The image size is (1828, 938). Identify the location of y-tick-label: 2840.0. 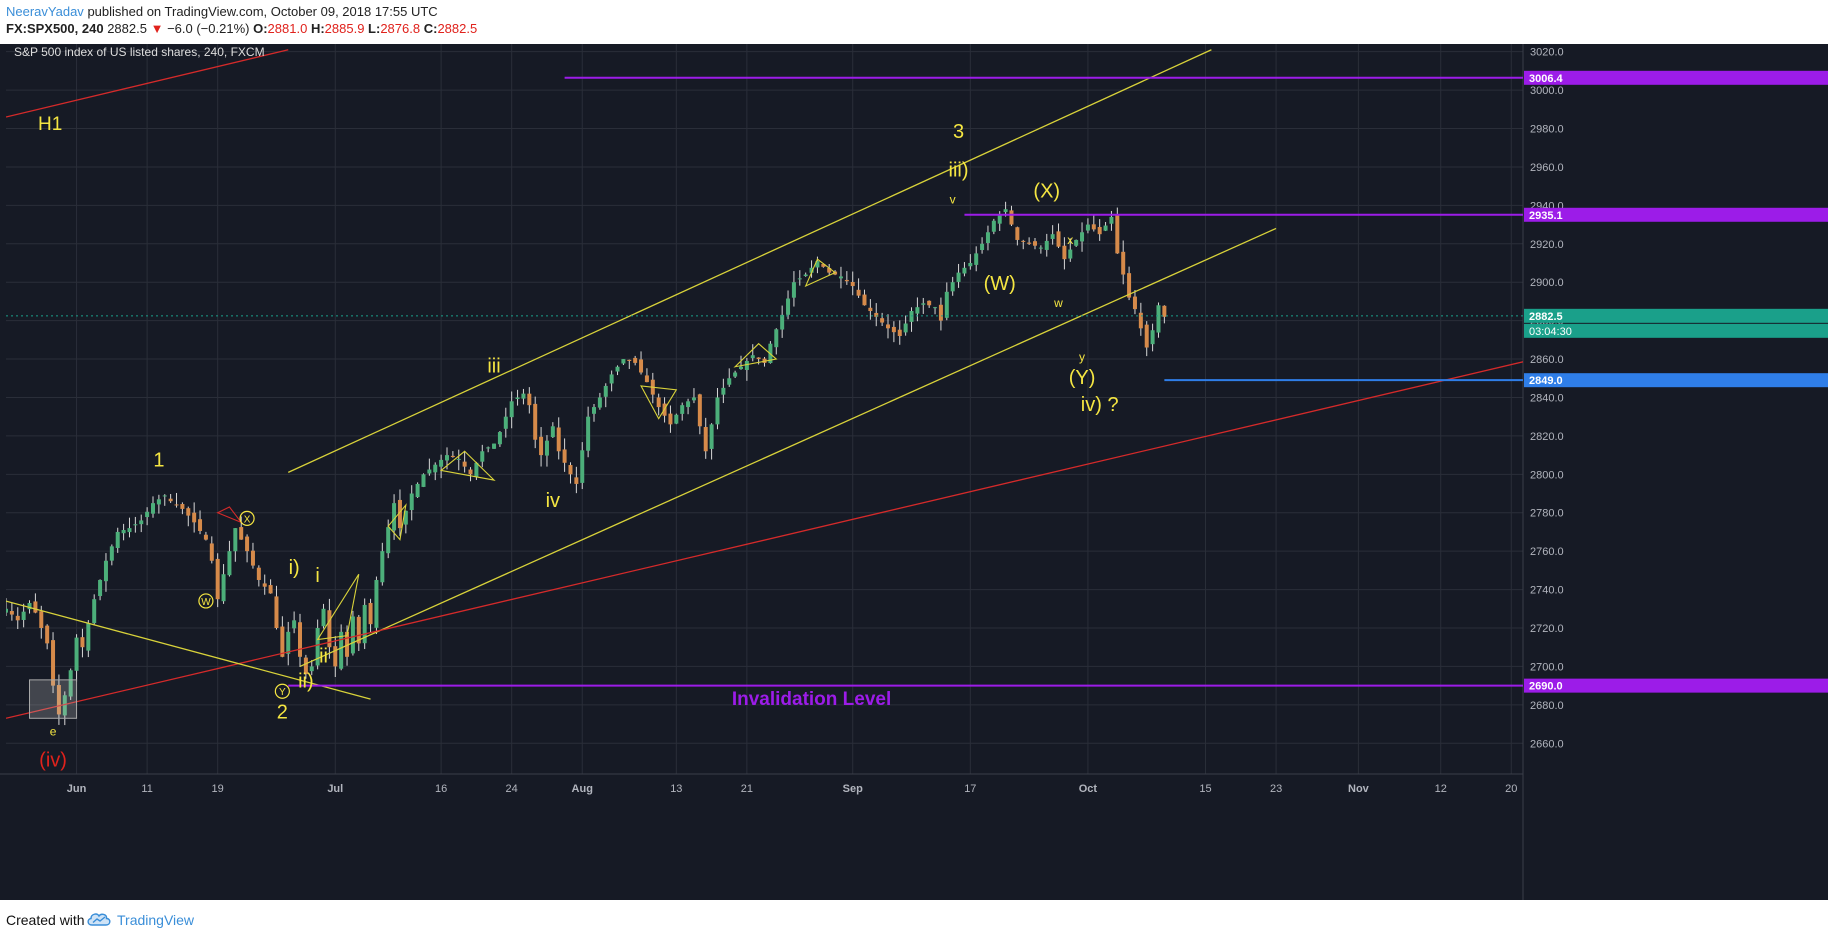
(1547, 398).